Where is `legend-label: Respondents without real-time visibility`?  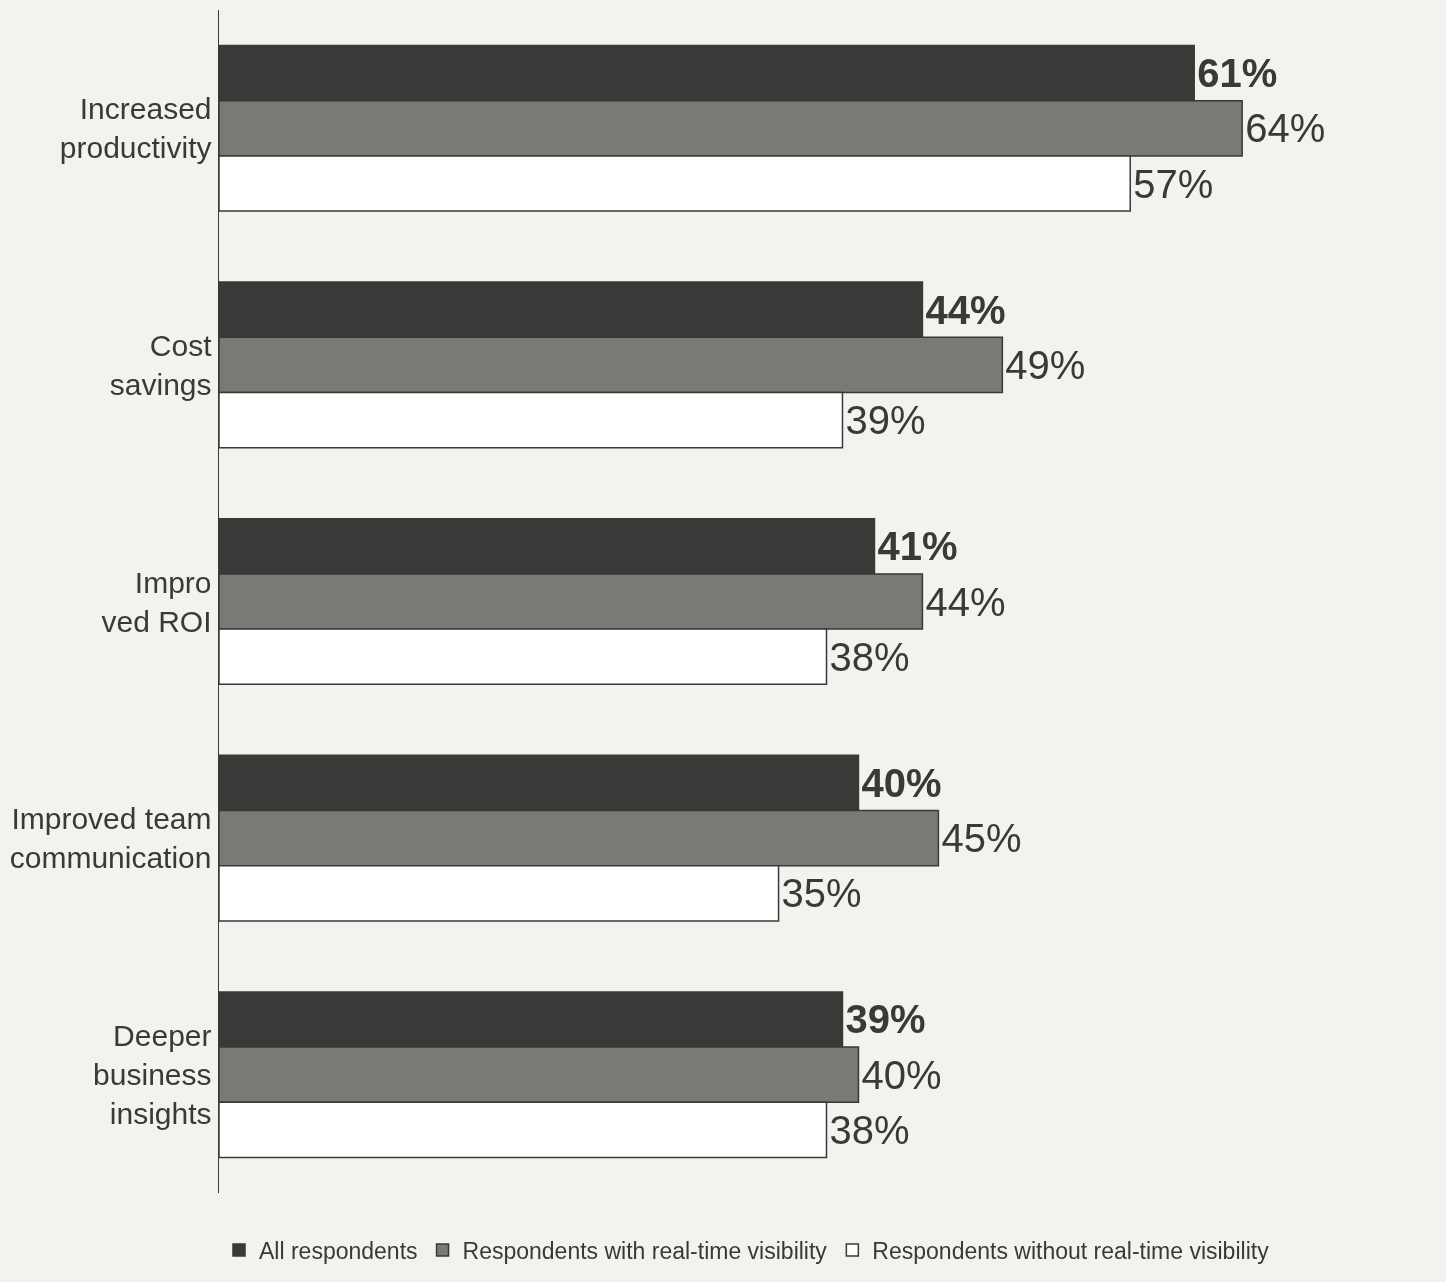 legend-label: Respondents without real-time visibility is located at coordinates (1071, 1250).